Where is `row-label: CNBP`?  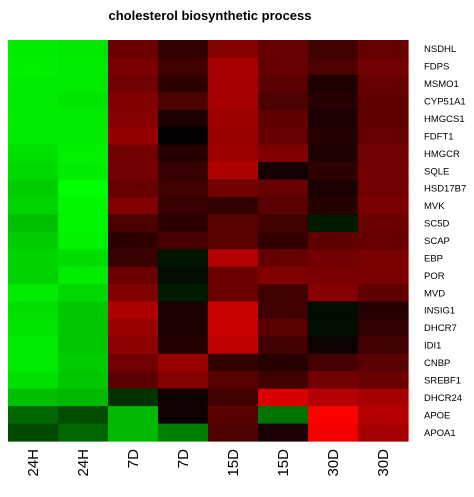 row-label: CNBP is located at coordinates (437, 363).